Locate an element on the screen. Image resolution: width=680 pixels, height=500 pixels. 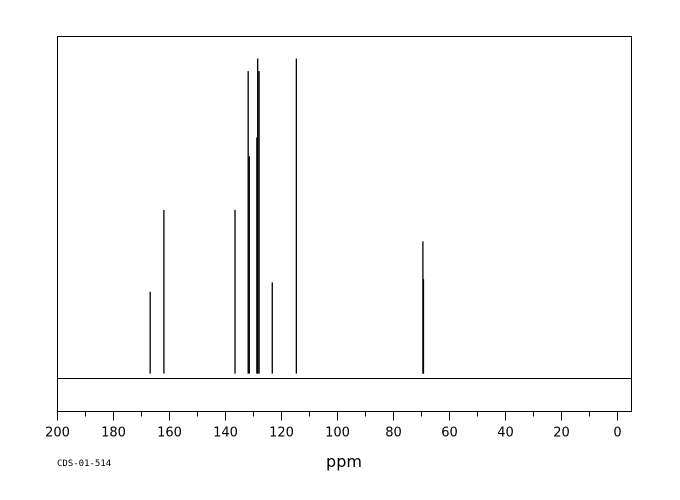
x-tick-label: 80 is located at coordinates (393, 433).